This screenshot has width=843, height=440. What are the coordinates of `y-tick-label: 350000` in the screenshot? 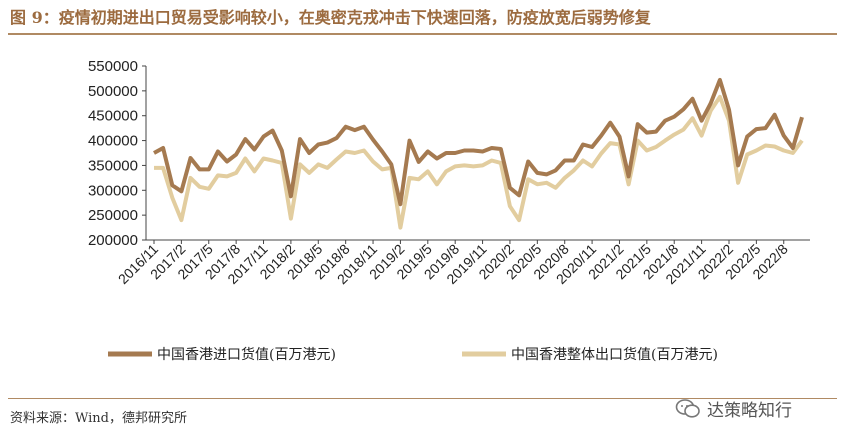 It's located at (113, 165).